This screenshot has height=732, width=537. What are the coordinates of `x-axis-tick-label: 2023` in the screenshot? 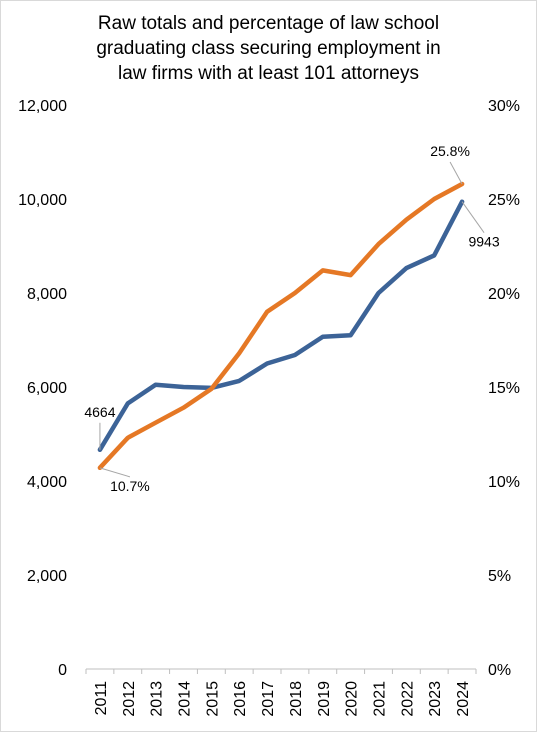 It's located at (435, 699).